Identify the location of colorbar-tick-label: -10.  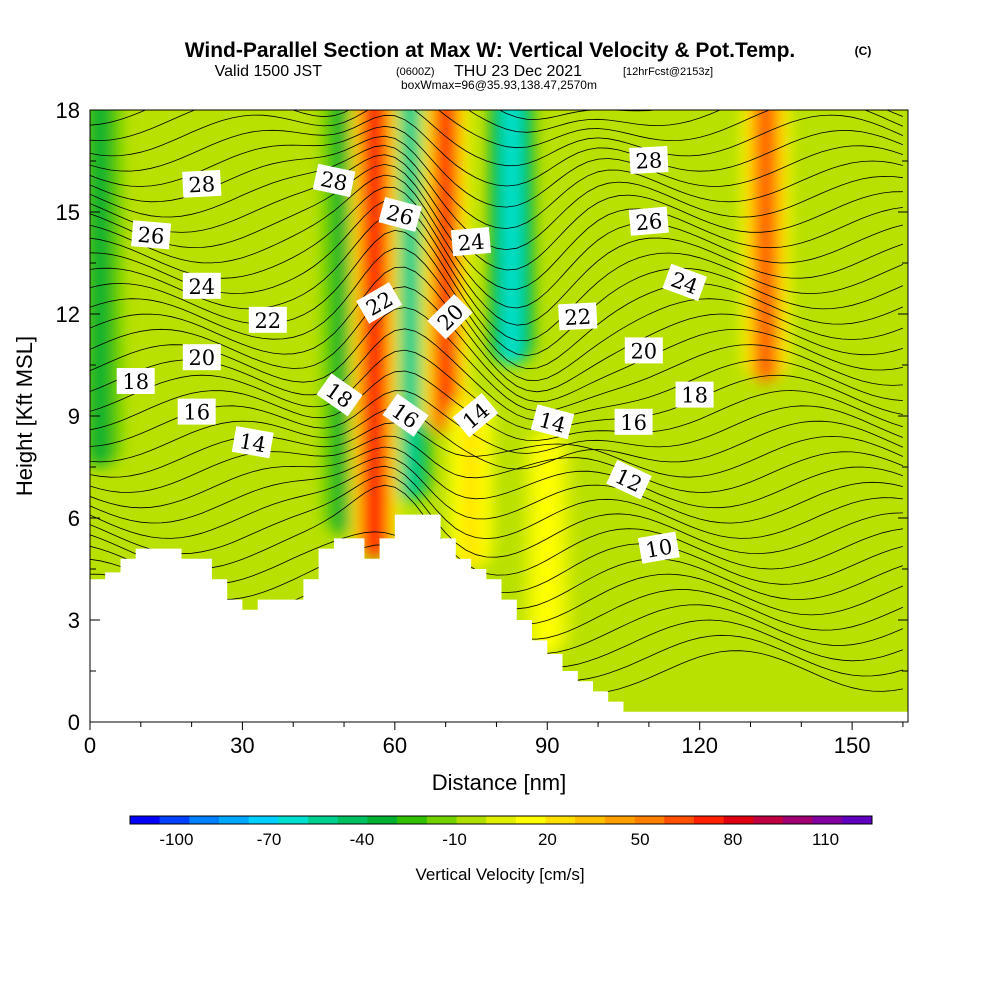
(454, 839).